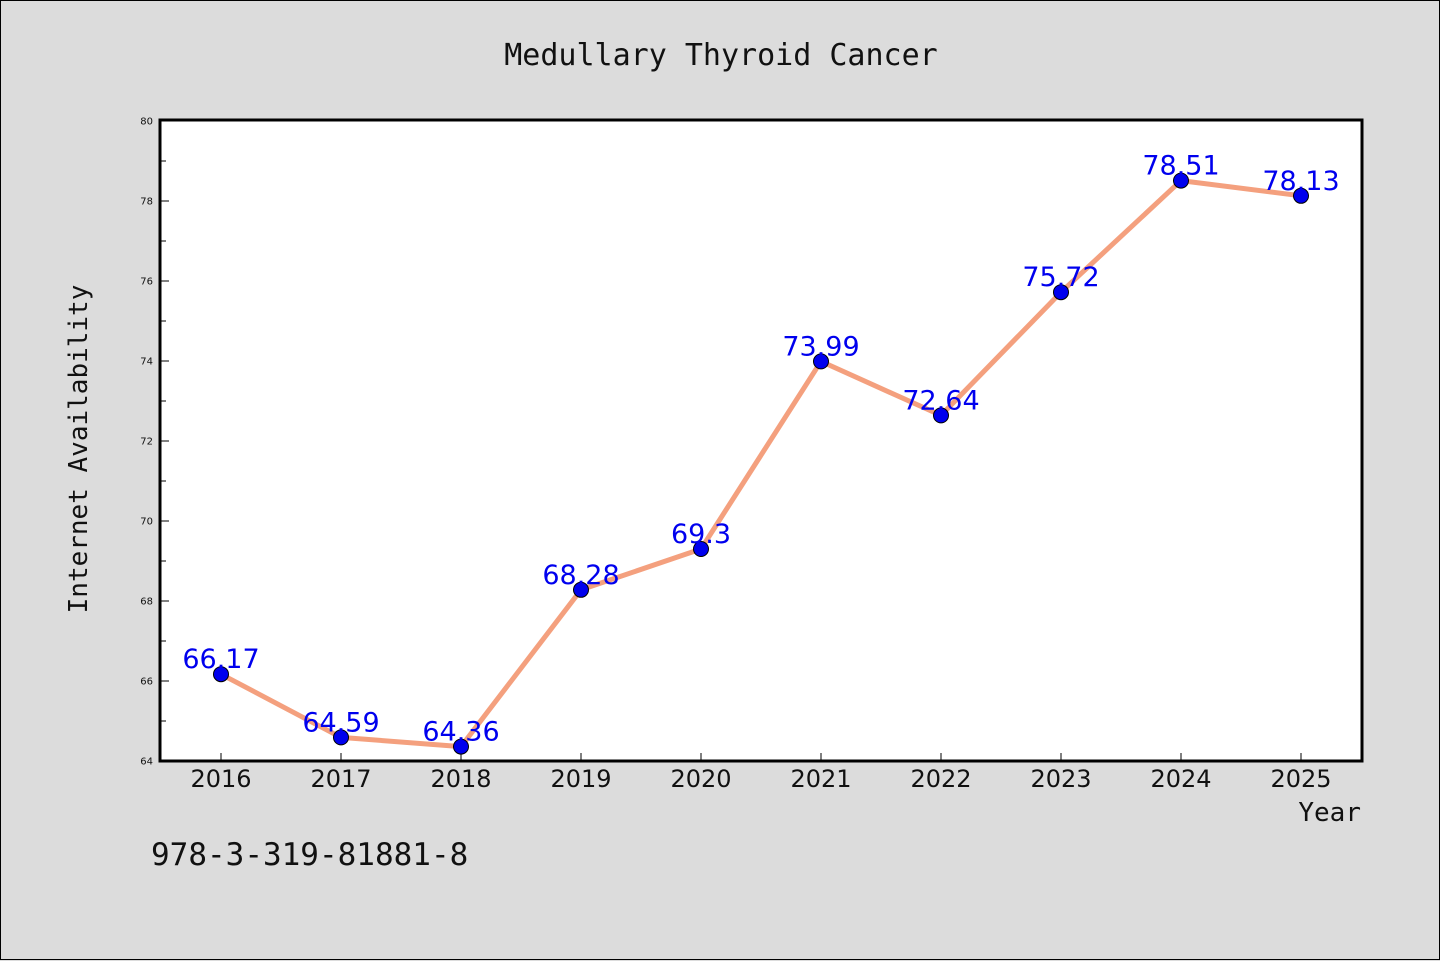 This screenshot has width=1440, height=961. What do you see at coordinates (146, 202) in the screenshot?
I see `y-tick-label: 78` at bounding box center [146, 202].